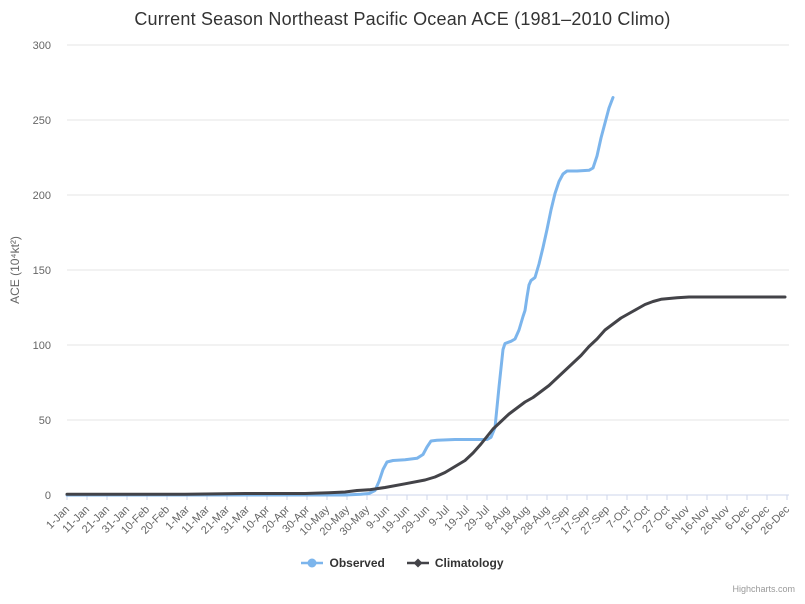  What do you see at coordinates (42, 271) in the screenshot?
I see `y-tick-label: 150` at bounding box center [42, 271].